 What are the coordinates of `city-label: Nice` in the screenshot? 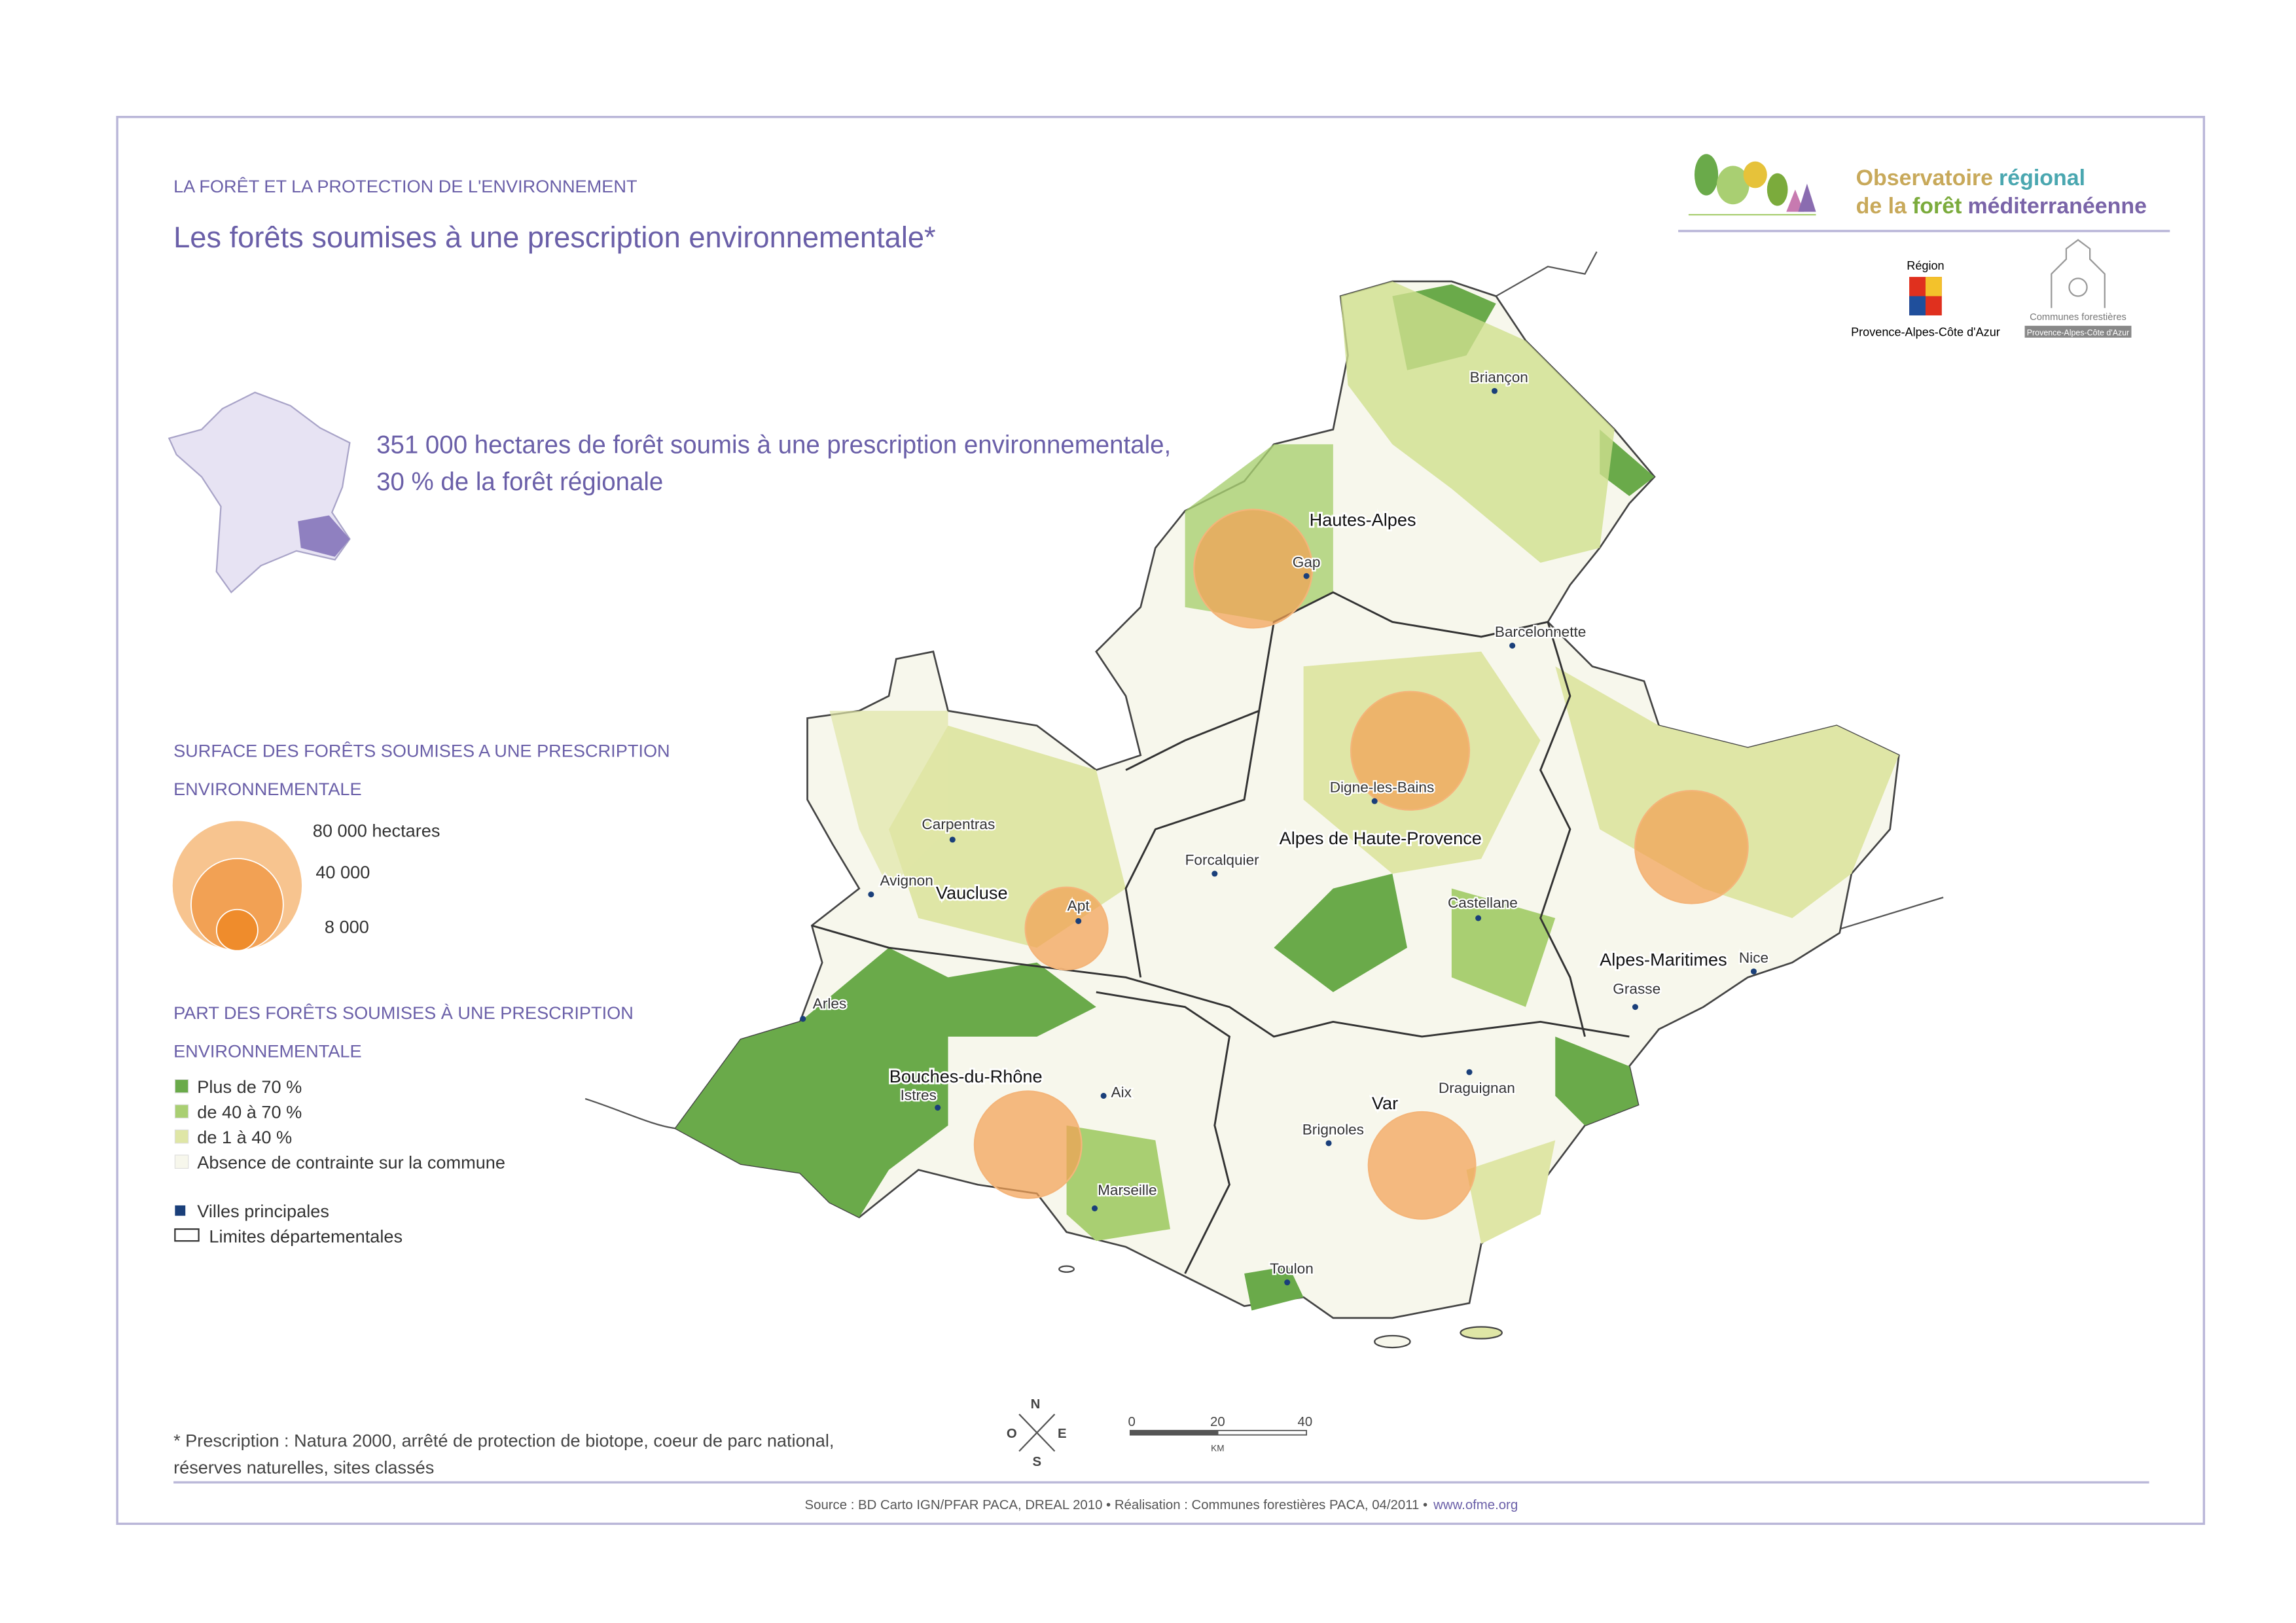 It's located at (1753, 958).